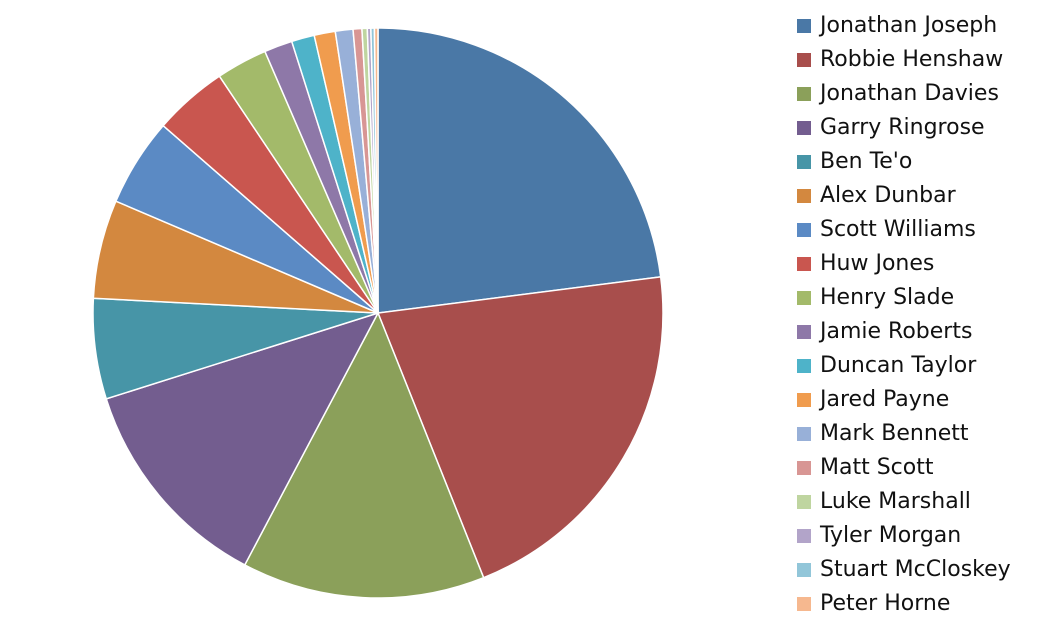  I want to click on legend-label: Matt Scott, so click(877, 467).